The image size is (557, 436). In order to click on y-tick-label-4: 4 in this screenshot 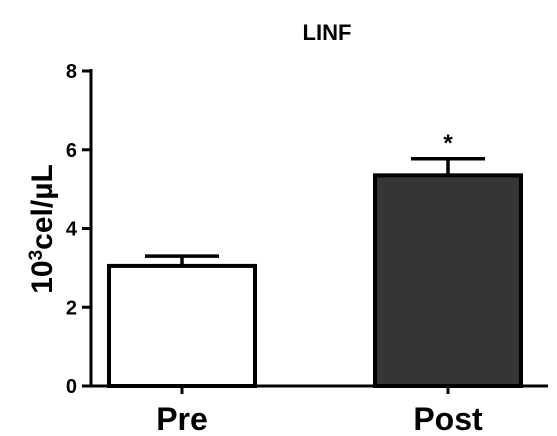, I will do `click(72, 230)`.